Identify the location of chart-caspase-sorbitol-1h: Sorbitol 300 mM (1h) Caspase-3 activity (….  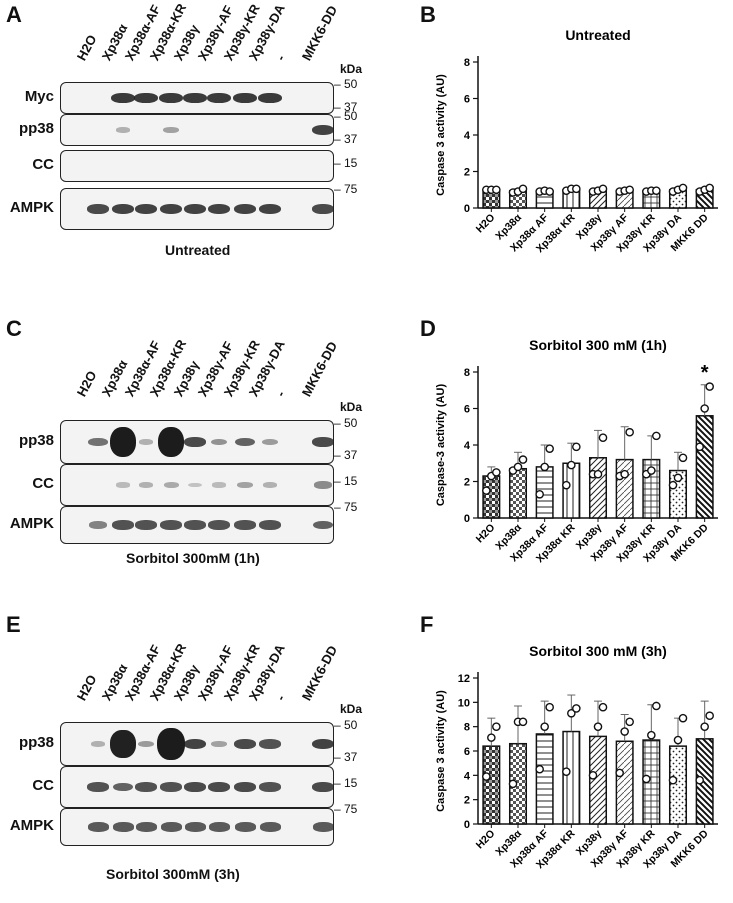
(576, 451).